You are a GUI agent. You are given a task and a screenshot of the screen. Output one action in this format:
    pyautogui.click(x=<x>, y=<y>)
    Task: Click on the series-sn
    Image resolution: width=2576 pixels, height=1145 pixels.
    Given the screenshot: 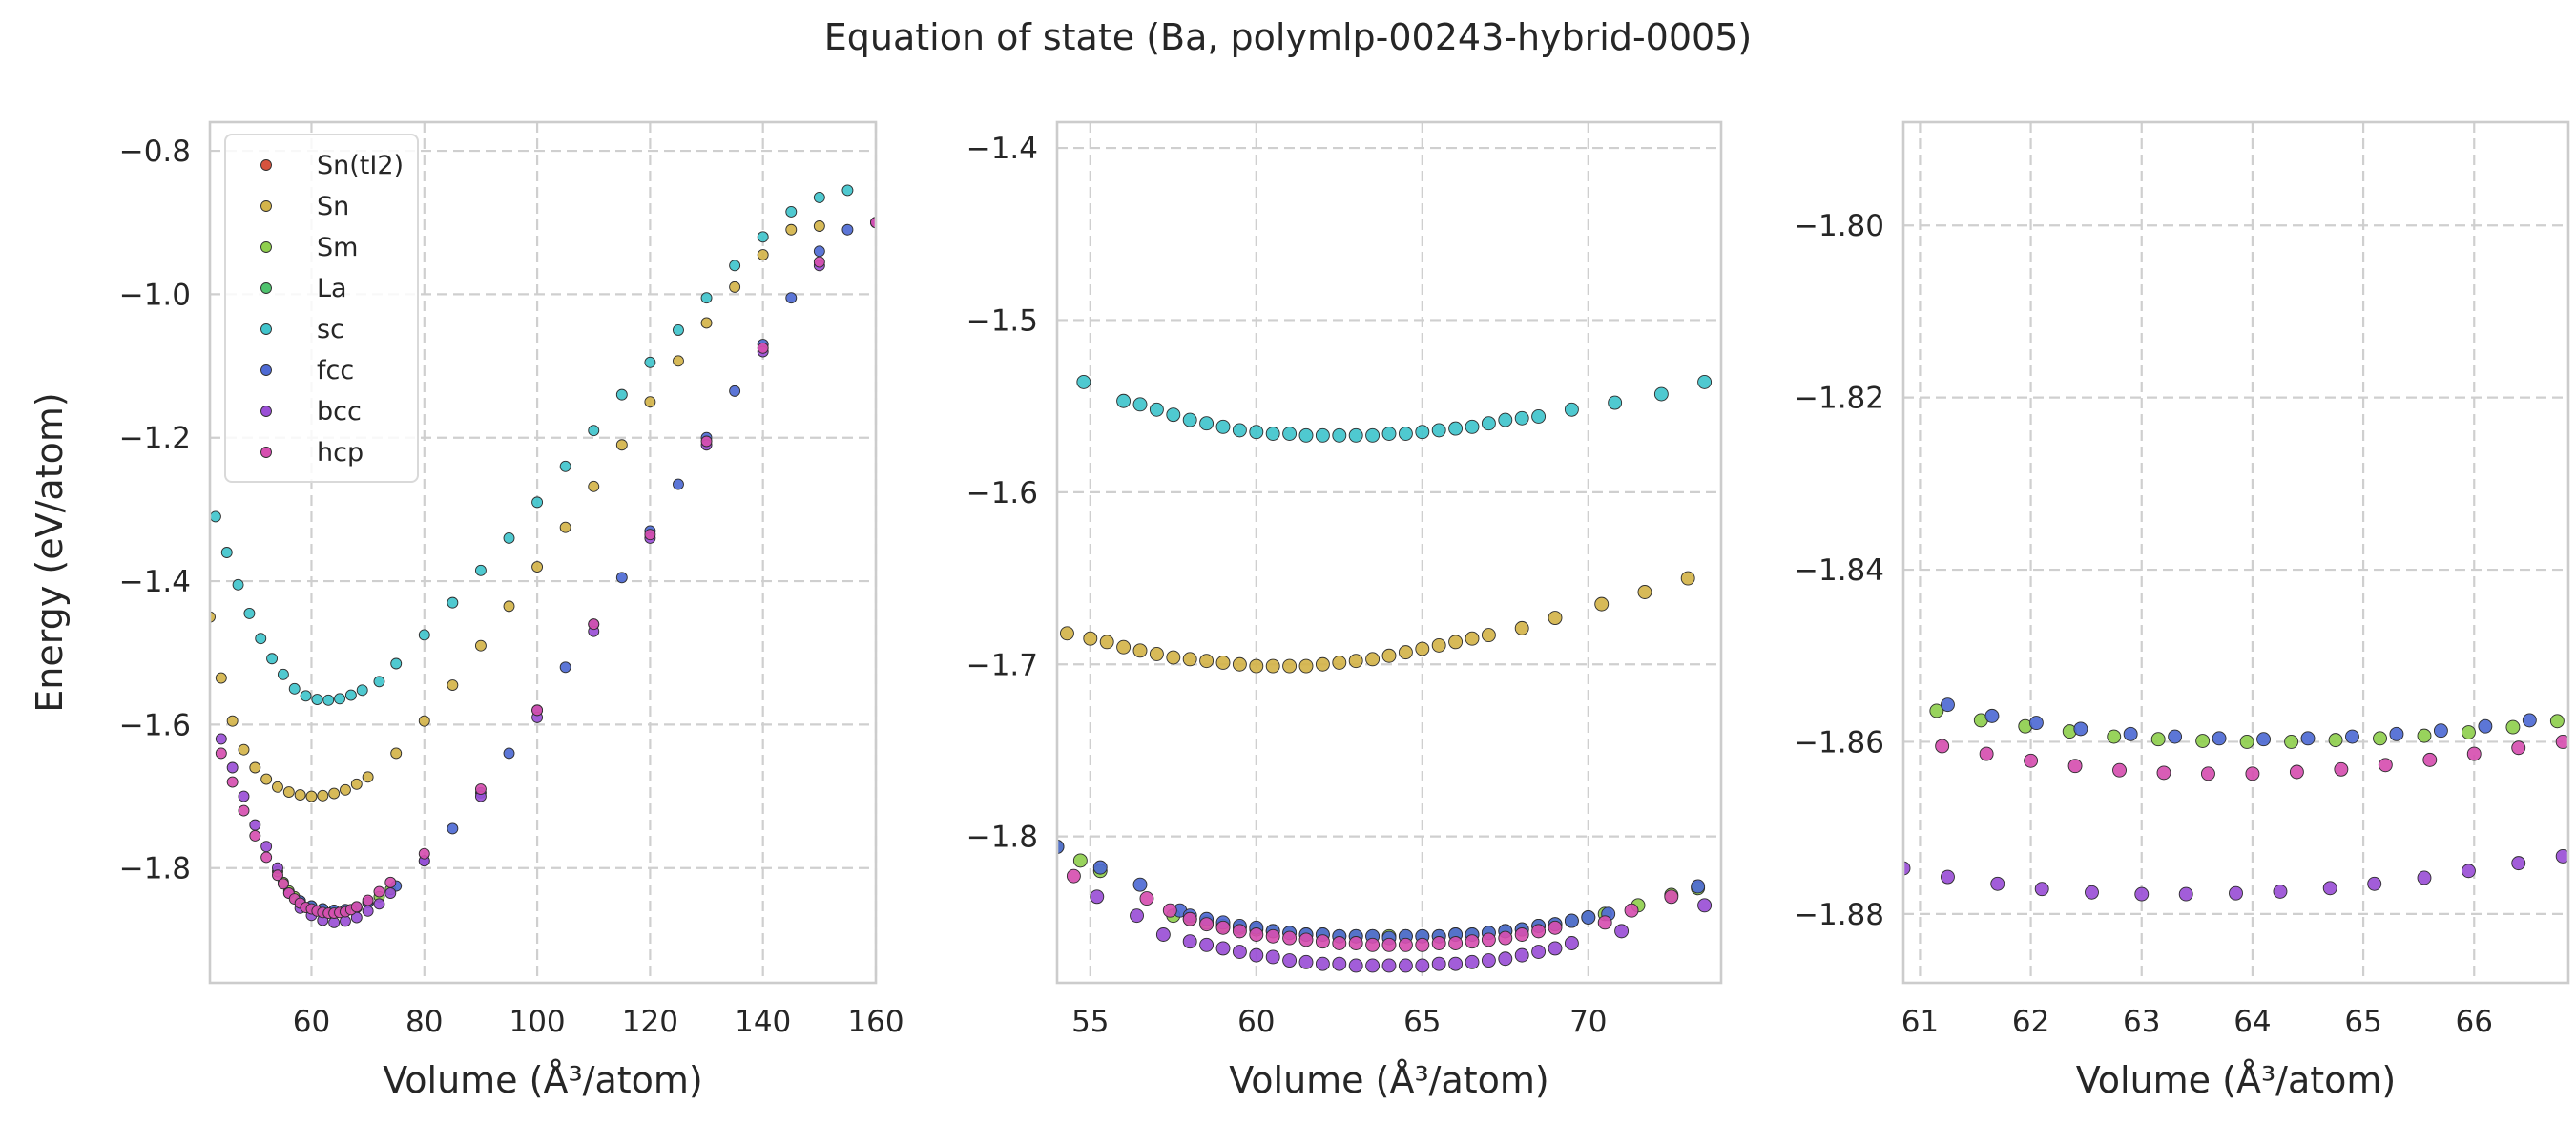 What is the action you would take?
    pyautogui.click(x=517, y=511)
    